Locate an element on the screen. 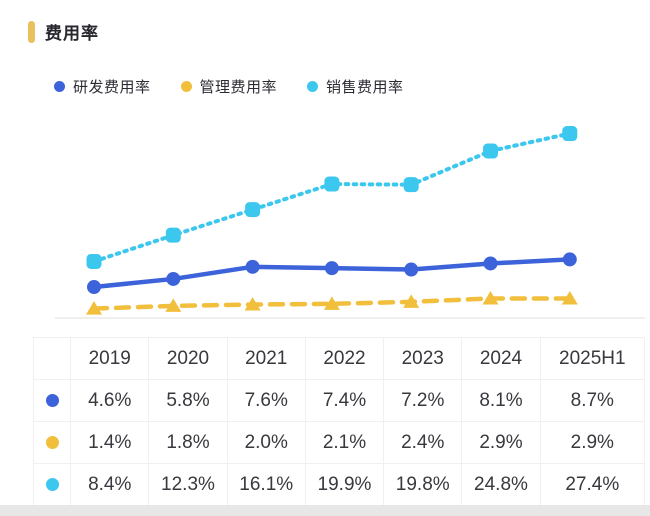  table-row-admin: 1.4% 1.8% 2.0% 2.1% 2.4% 2.9% 2.9% is located at coordinates (339, 442).